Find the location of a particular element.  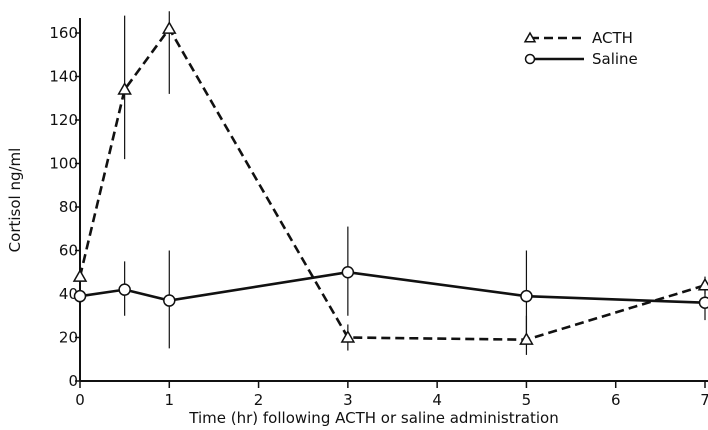

x-tick-label: 0 is located at coordinates (80, 400).